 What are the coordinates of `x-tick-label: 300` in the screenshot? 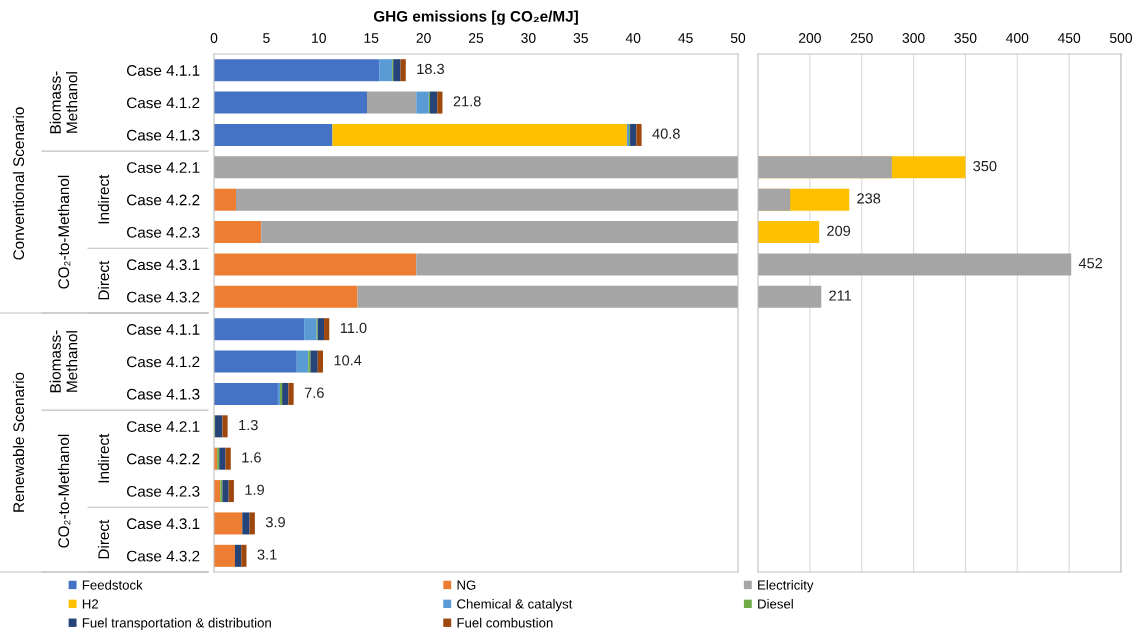 It's located at (913, 38).